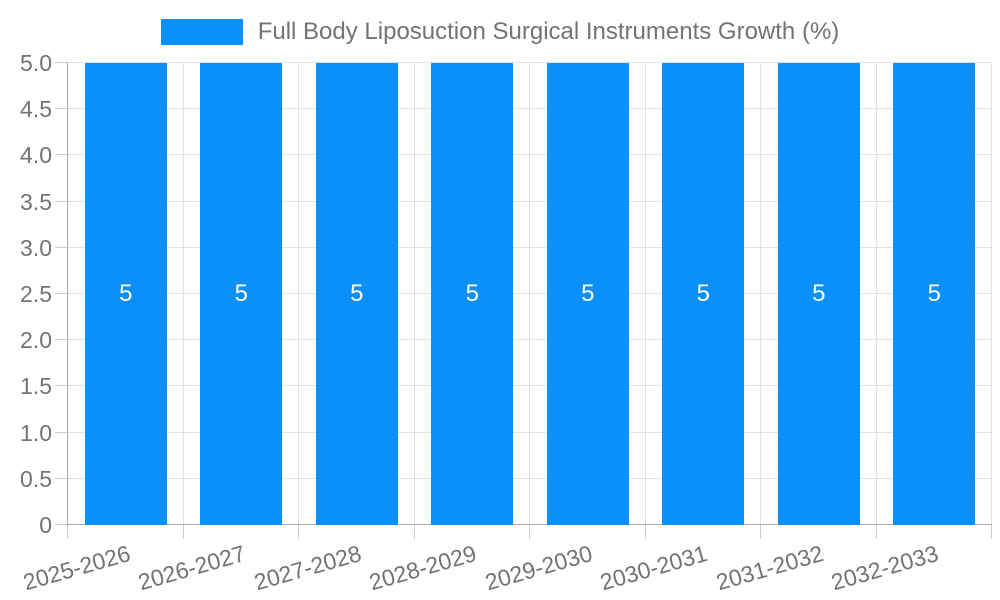  Describe the element at coordinates (36, 478) in the screenshot. I see `y-axis-label: 0.5` at that location.